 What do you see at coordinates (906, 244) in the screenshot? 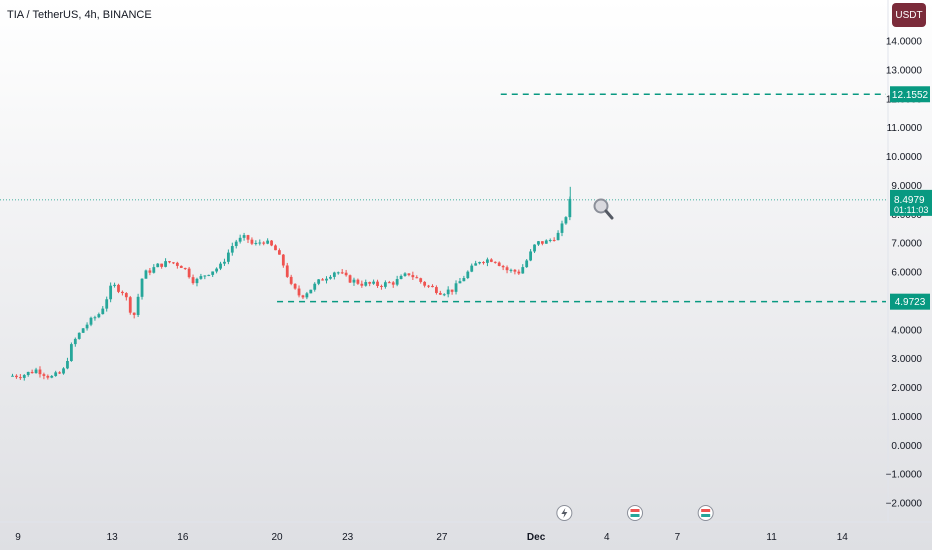
I see `price-tick-label: 7.0000` at bounding box center [906, 244].